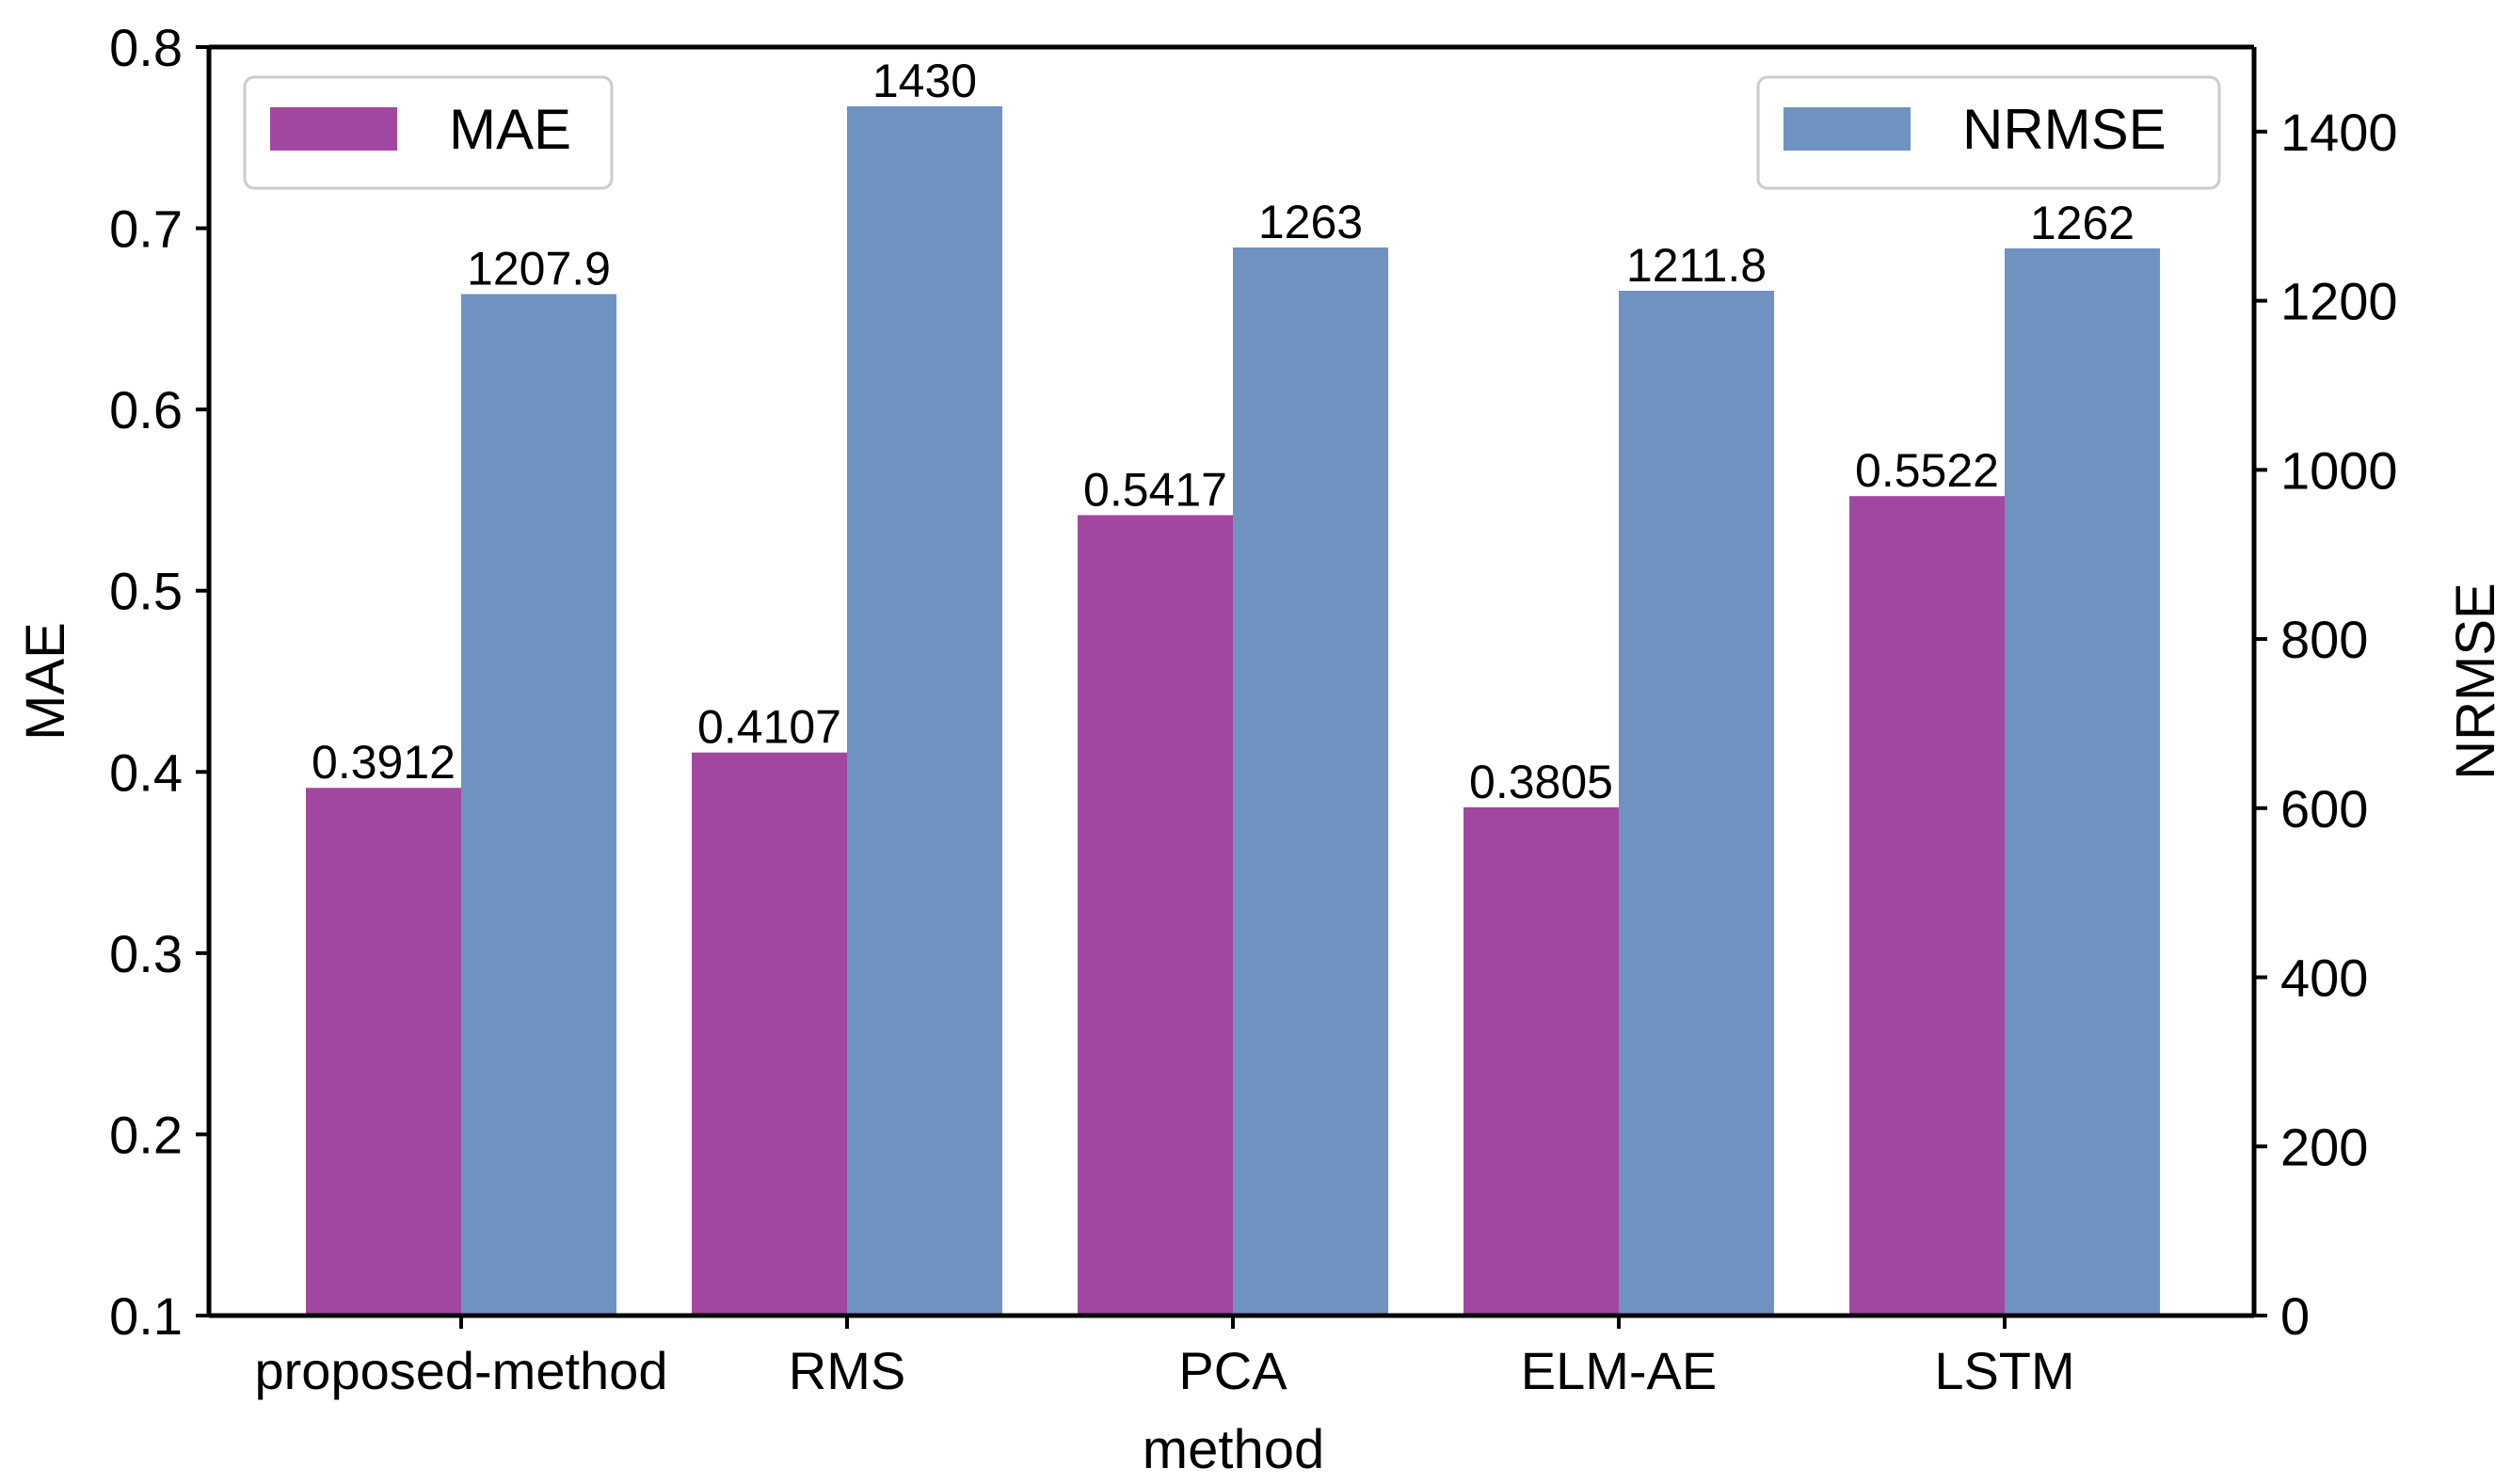 Image resolution: width=2511 pixels, height=1484 pixels. Describe the element at coordinates (1311, 781) in the screenshot. I see `bar-nrmse-pca` at that location.